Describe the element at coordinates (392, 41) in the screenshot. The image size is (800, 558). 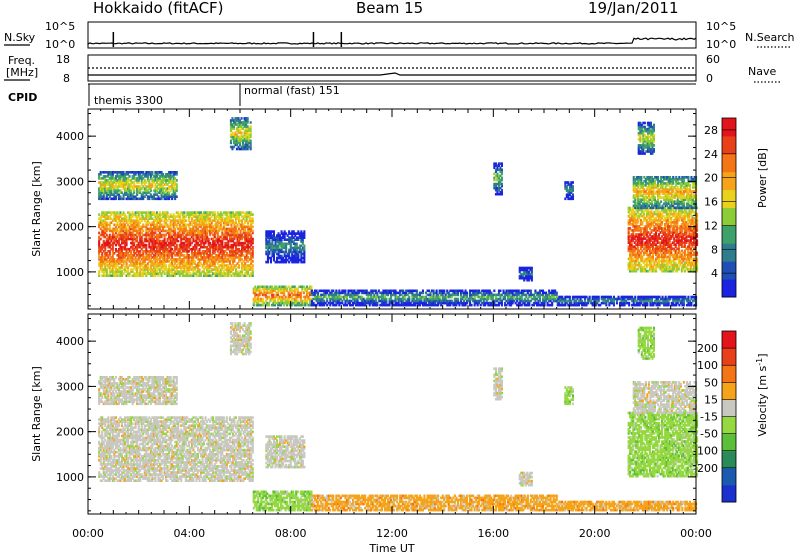
I see `nsky-trace` at that location.